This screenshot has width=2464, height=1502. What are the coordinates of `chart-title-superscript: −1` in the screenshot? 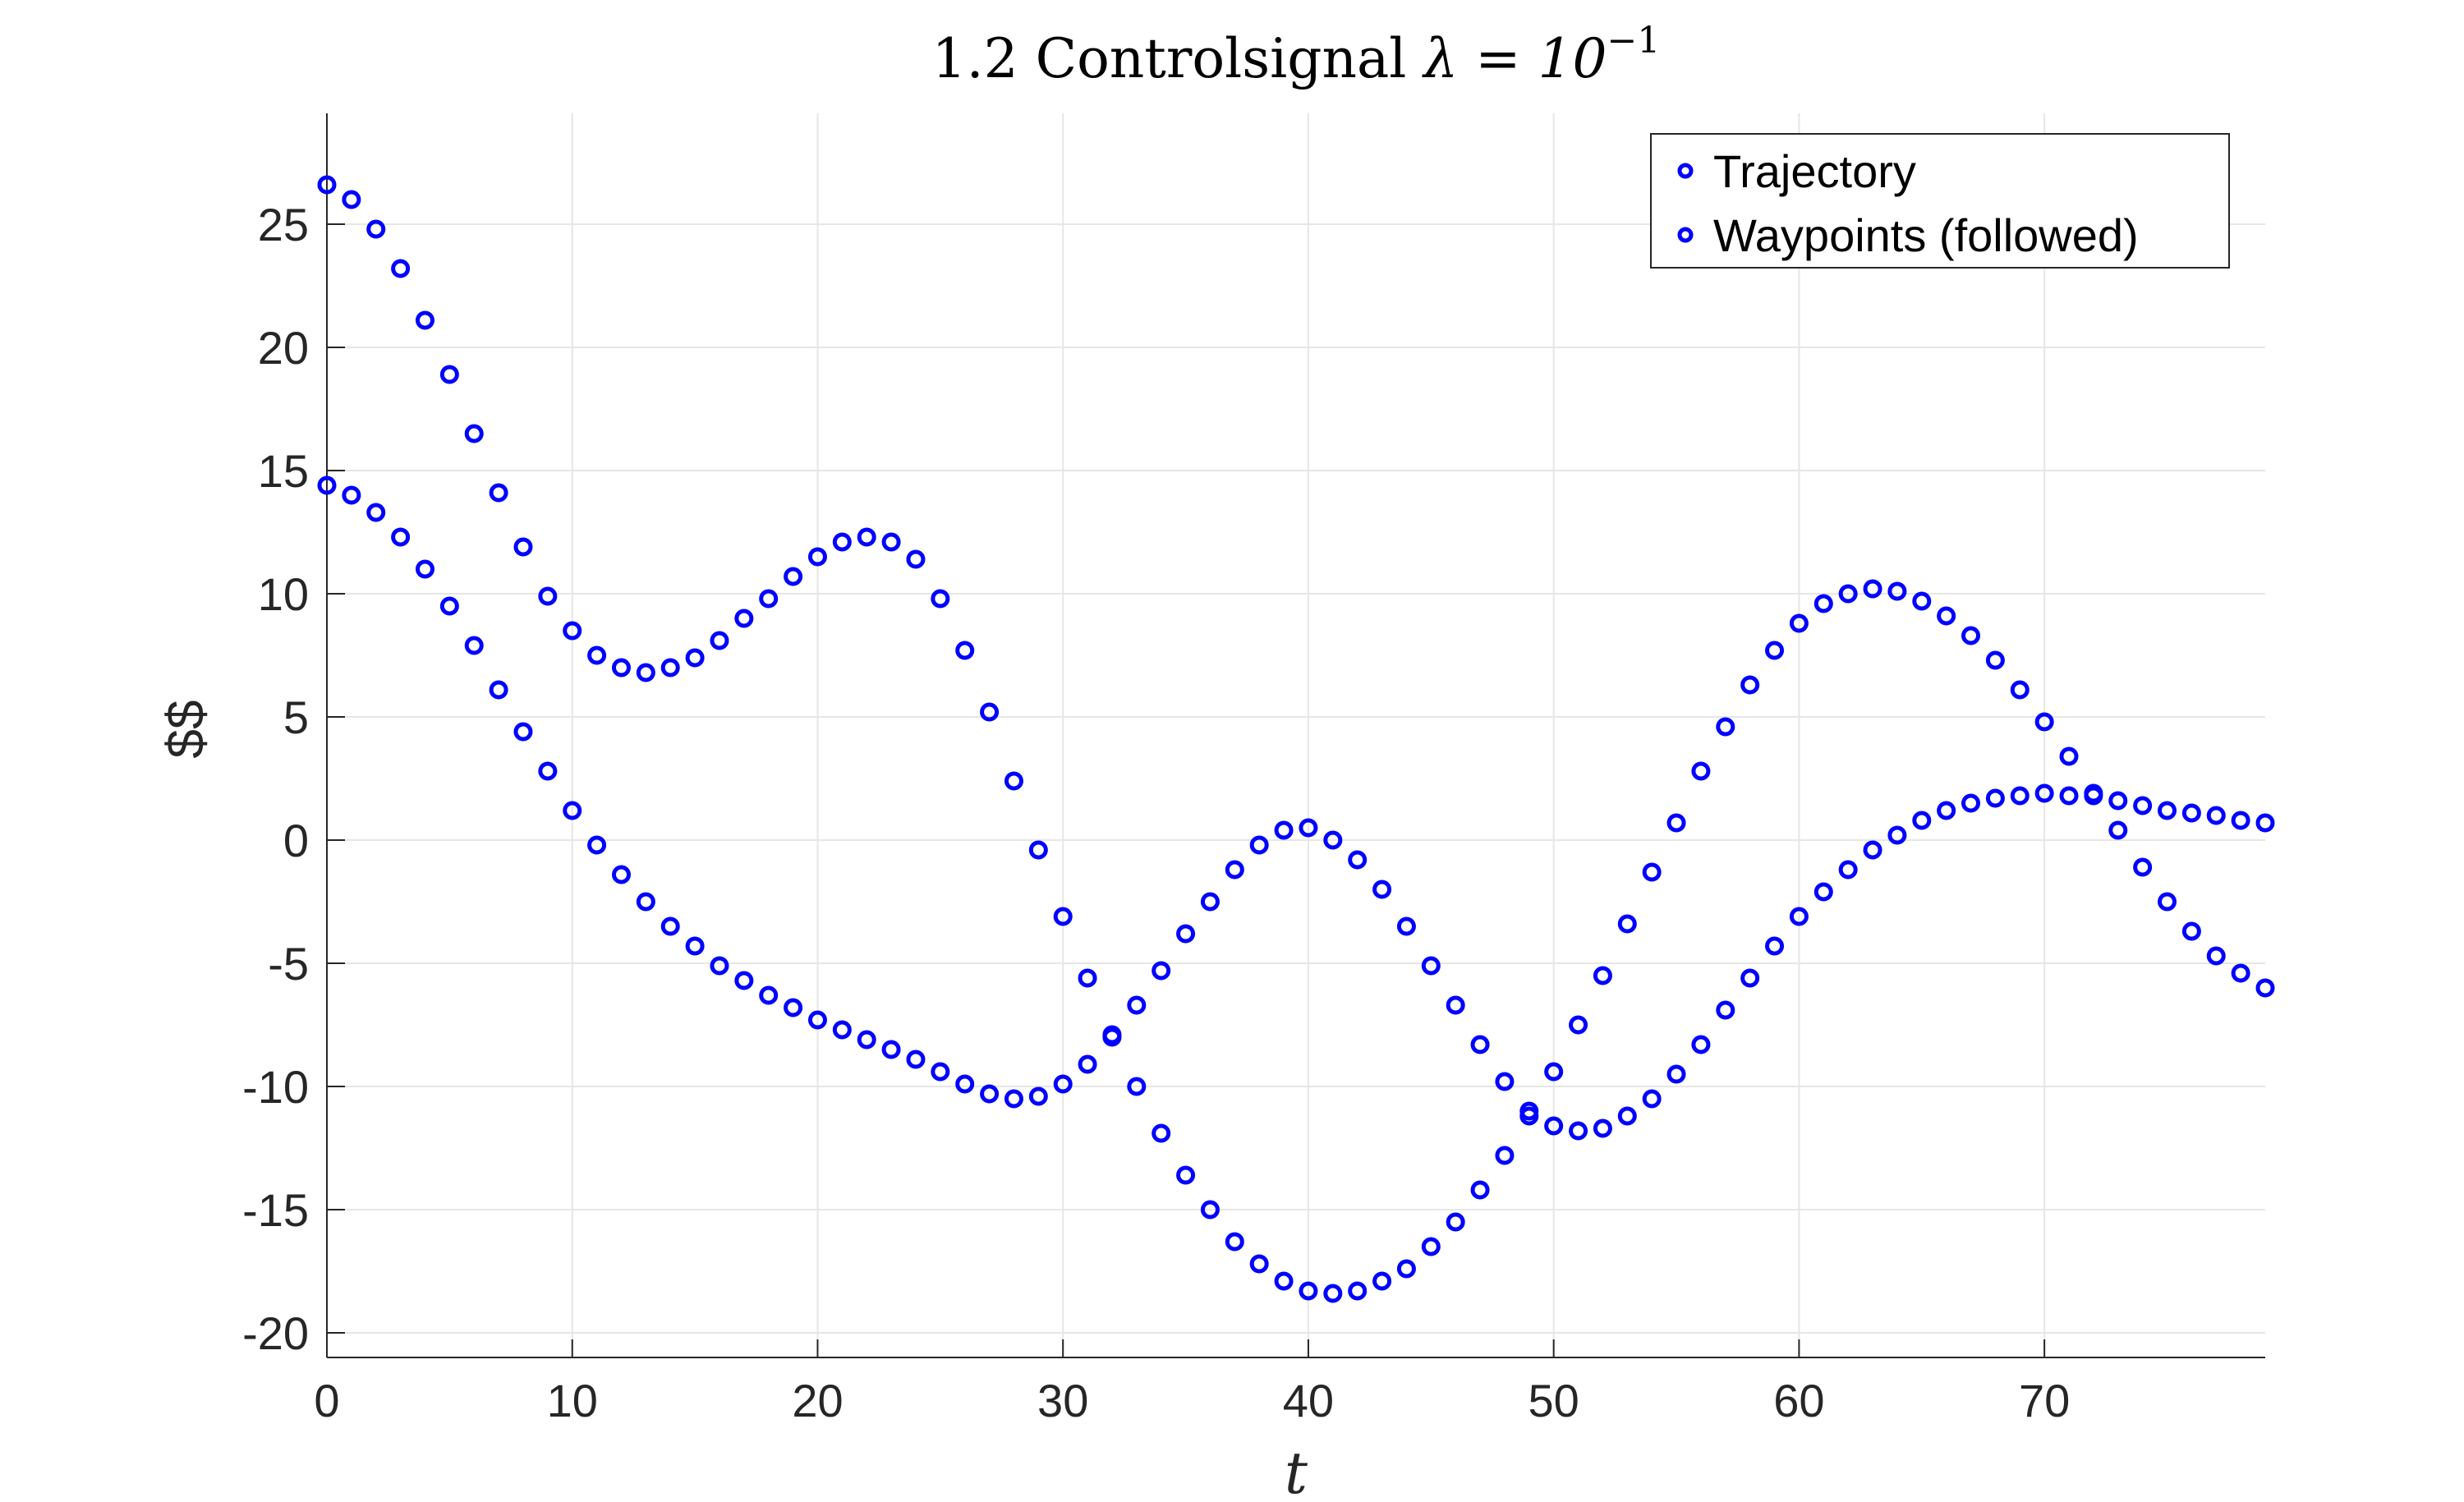 It's located at (1633, 41).